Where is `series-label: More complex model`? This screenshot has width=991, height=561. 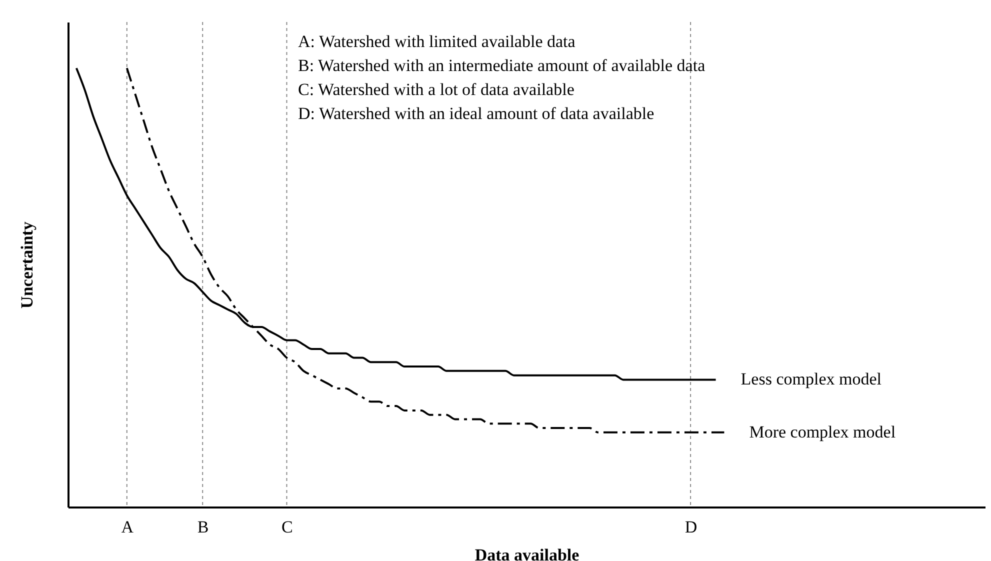 series-label: More complex model is located at coordinates (822, 432).